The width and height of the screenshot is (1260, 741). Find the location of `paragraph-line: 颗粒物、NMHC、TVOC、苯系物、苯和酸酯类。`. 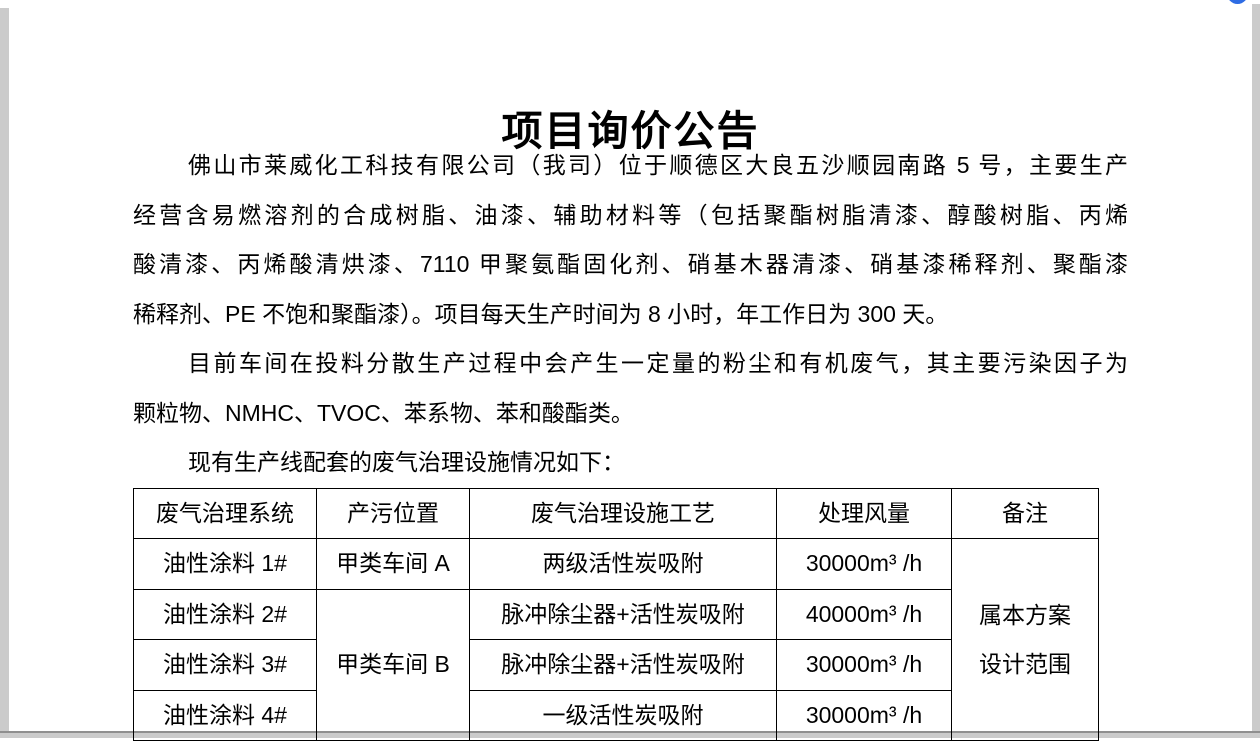

paragraph-line: 颗粒物、NMHC、TVOC、苯系物、苯和酸酯类。 is located at coordinates (630, 414).